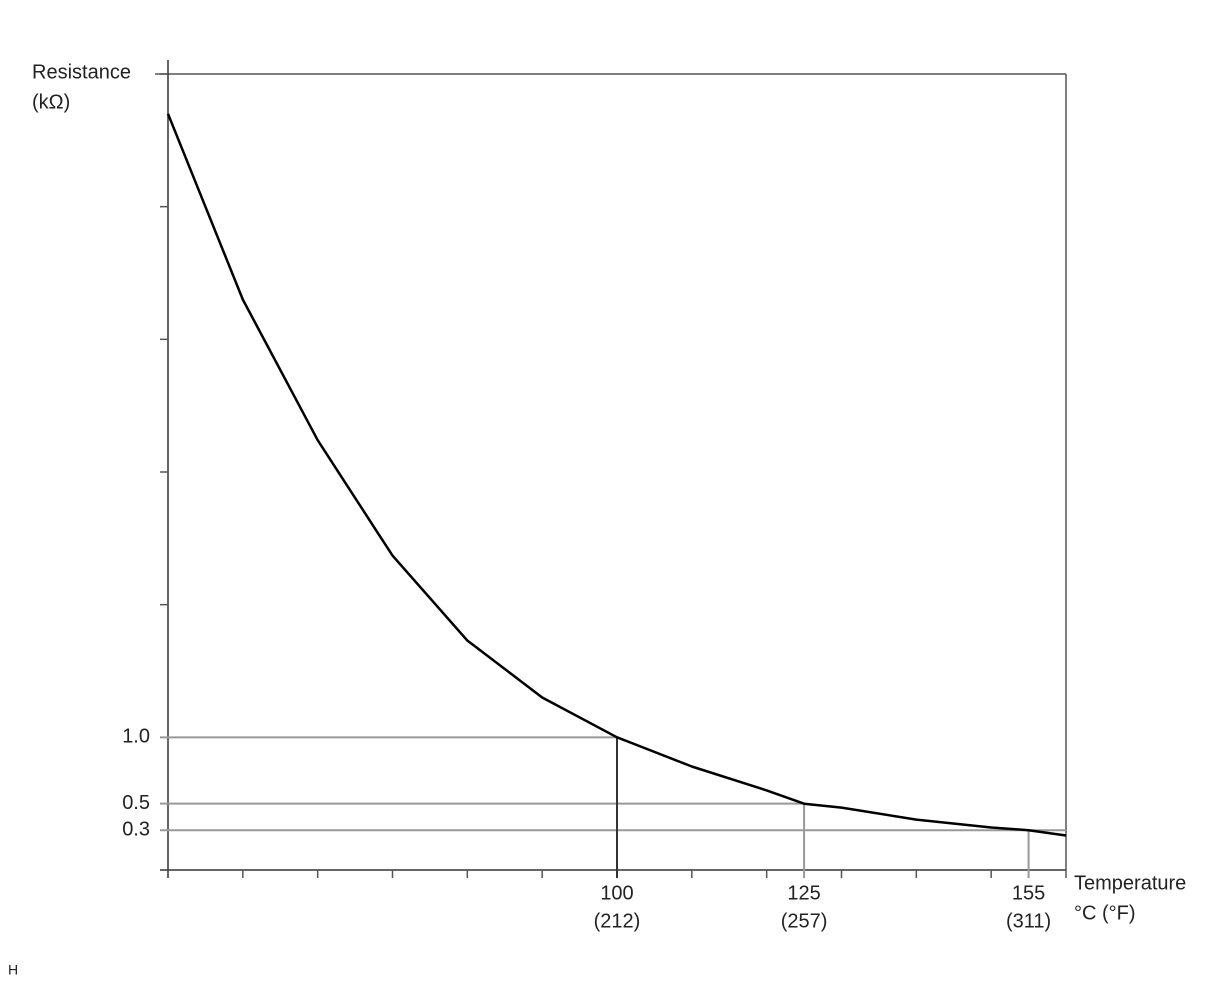 Image resolution: width=1212 pixels, height=986 pixels. I want to click on footnote: H, so click(13, 970).